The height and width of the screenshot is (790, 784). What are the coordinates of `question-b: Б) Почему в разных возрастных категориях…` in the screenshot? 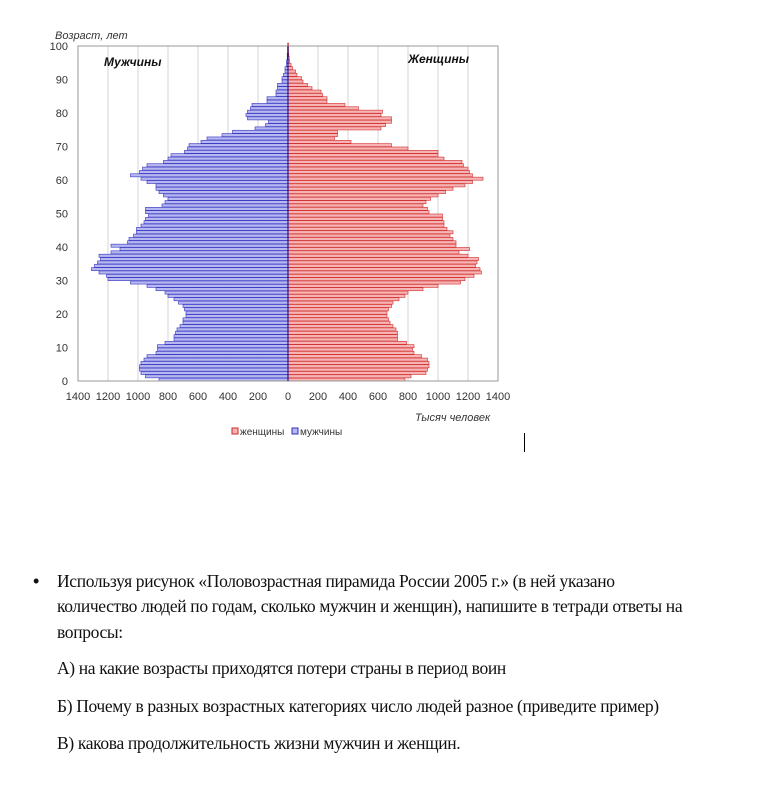 It's located at (358, 706).